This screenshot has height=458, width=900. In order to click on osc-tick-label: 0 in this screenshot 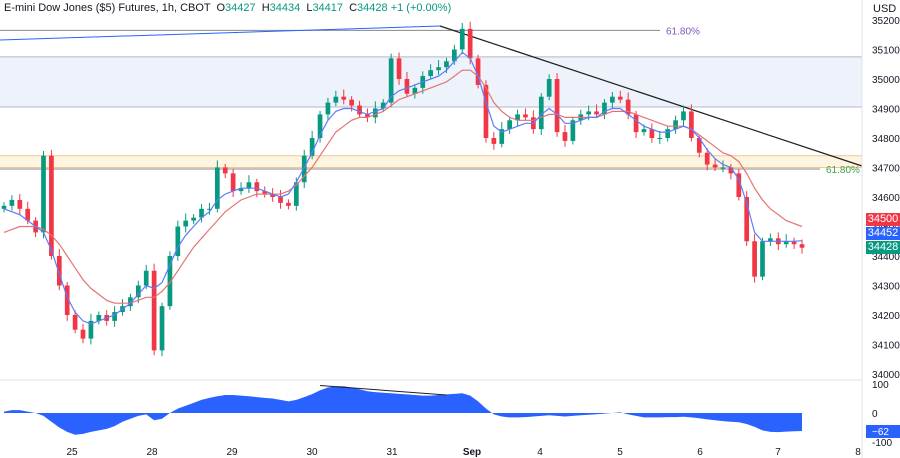, I will do `click(875, 414)`.